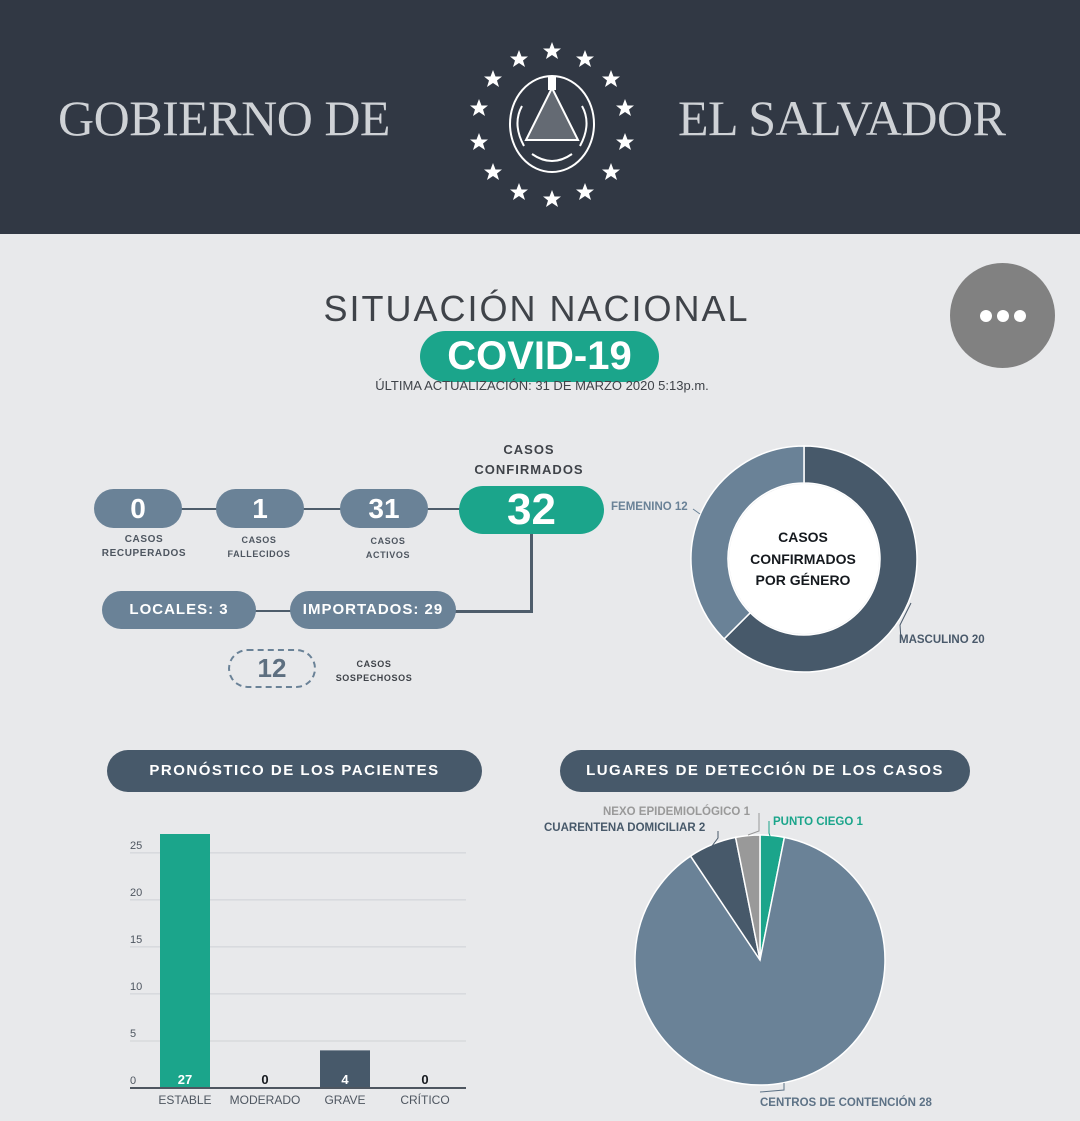  I want to click on male-label: MASCULINO 20, so click(942, 640).